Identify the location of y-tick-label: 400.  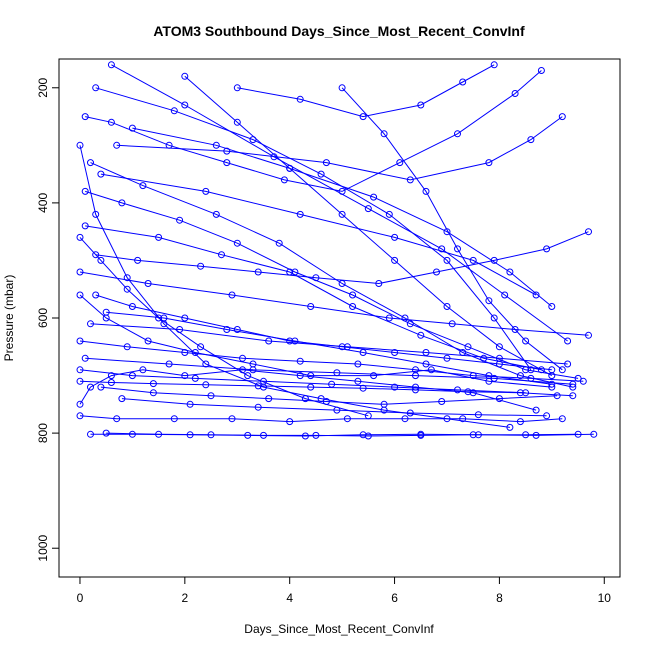
(43, 203).